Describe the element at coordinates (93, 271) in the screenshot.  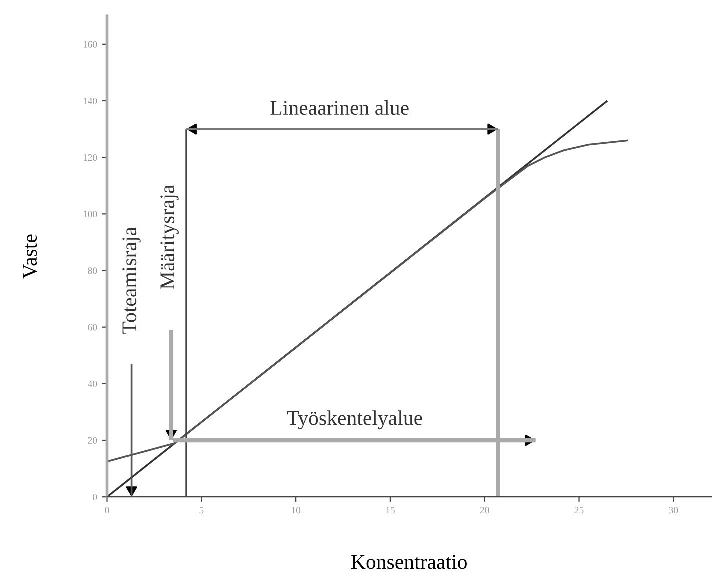
I see `y-tick-label: 80` at that location.